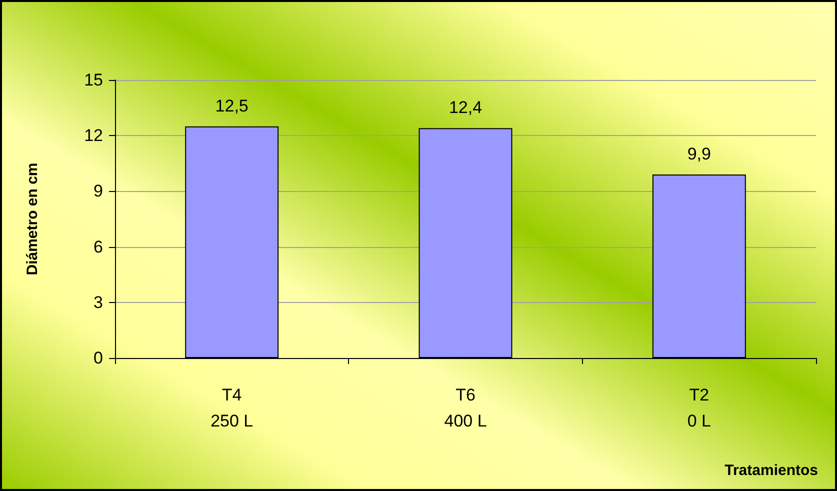 This screenshot has width=837, height=491. Describe the element at coordinates (699, 154) in the screenshot. I see `data-label: 9,9` at that location.